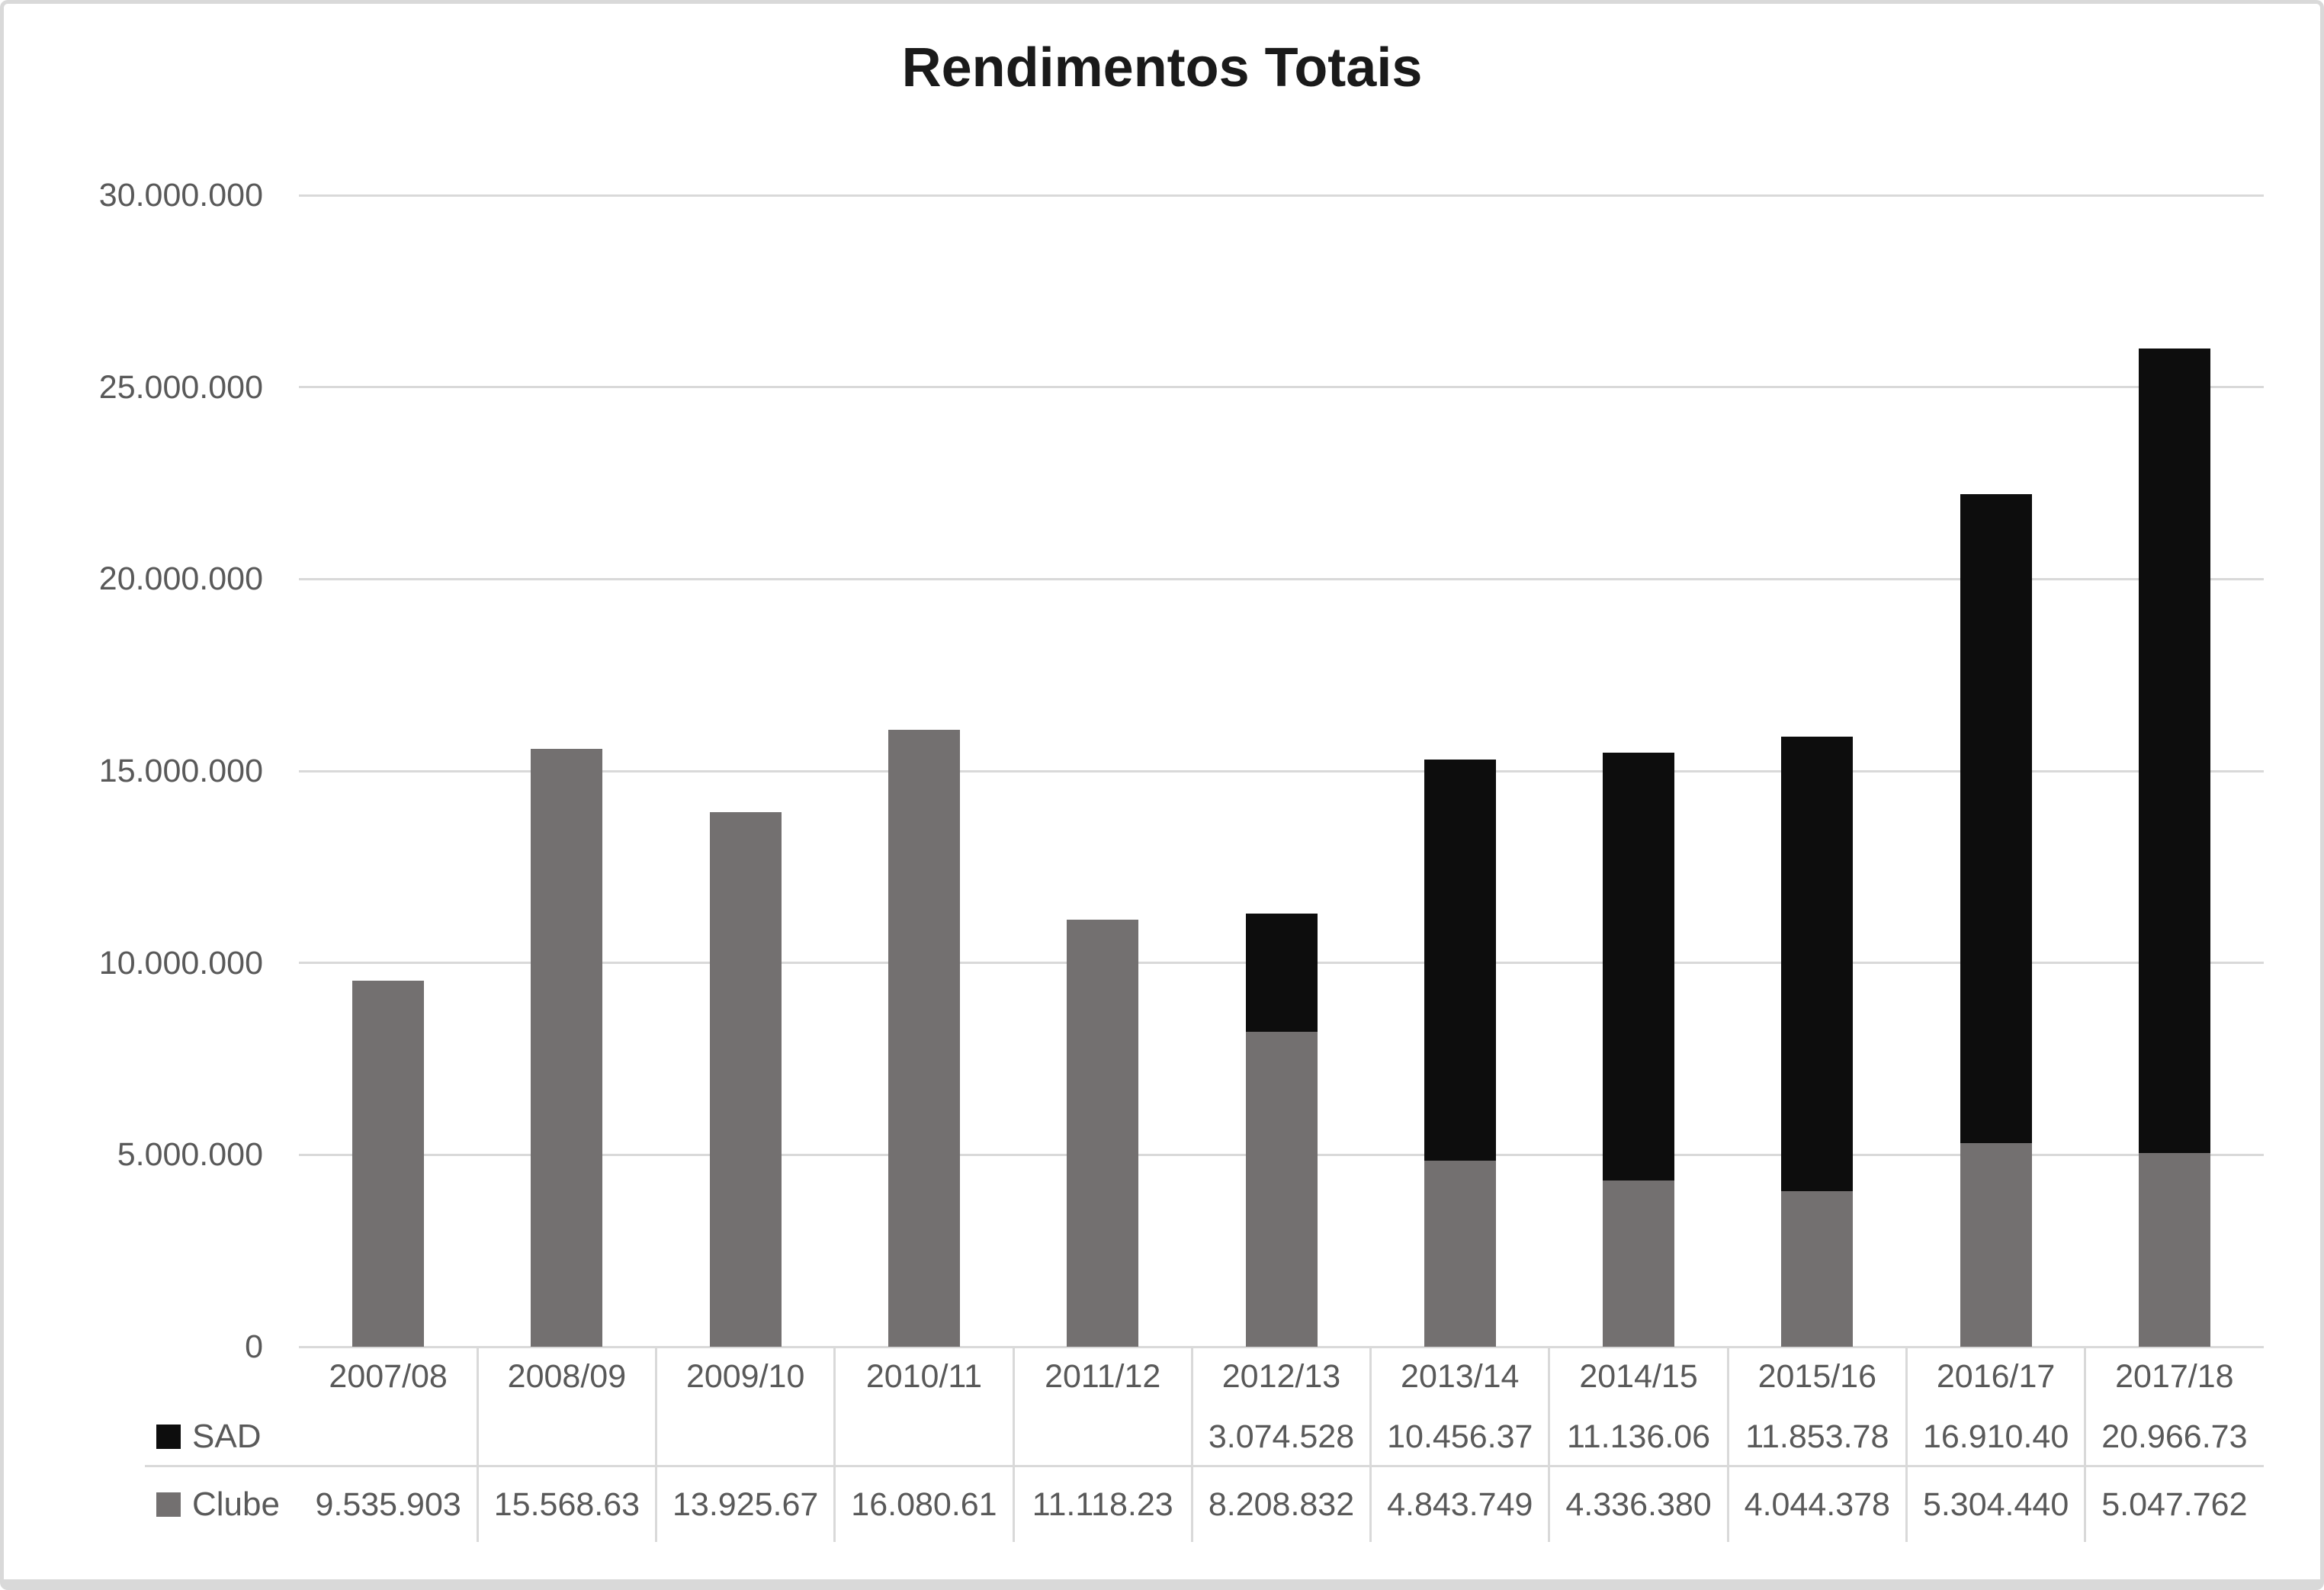  Describe the element at coordinates (1460, 1436) in the screenshot. I see `table-cell-sad: 10.456.37` at that location.